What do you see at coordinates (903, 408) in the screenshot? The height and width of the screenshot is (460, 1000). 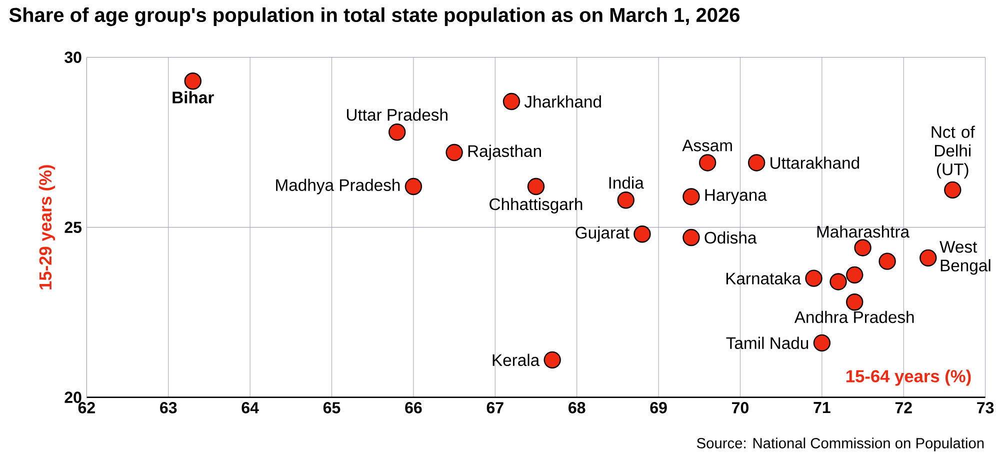 I see `x-tick-label: 72` at bounding box center [903, 408].